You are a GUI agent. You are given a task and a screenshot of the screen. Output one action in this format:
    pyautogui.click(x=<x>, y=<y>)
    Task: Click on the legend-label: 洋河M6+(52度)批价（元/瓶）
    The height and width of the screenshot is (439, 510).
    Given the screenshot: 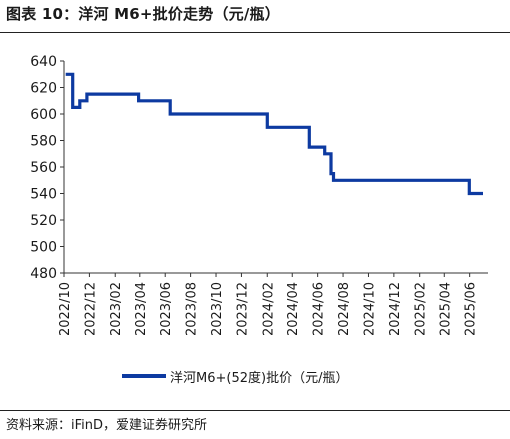 What is the action you would take?
    pyautogui.click(x=259, y=378)
    